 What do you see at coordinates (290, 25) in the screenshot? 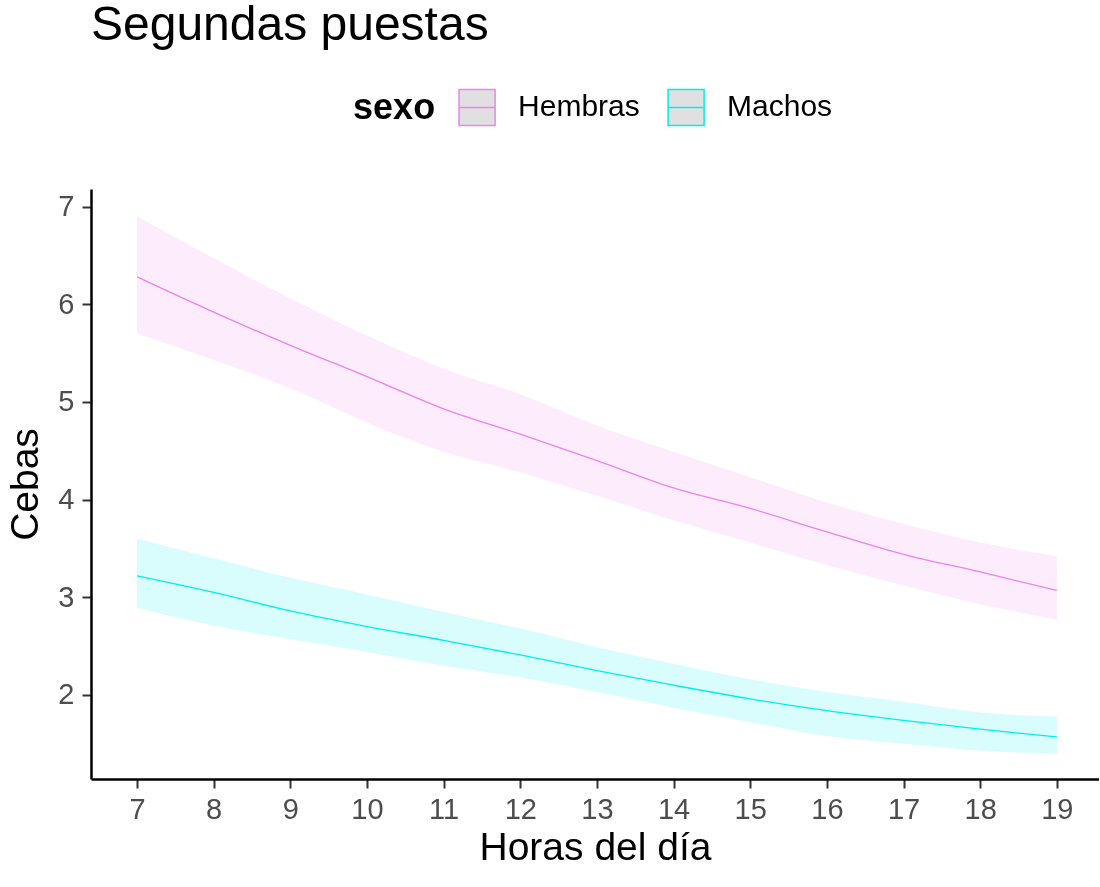
I see `chart-title: Segundas puestas` at bounding box center [290, 25].